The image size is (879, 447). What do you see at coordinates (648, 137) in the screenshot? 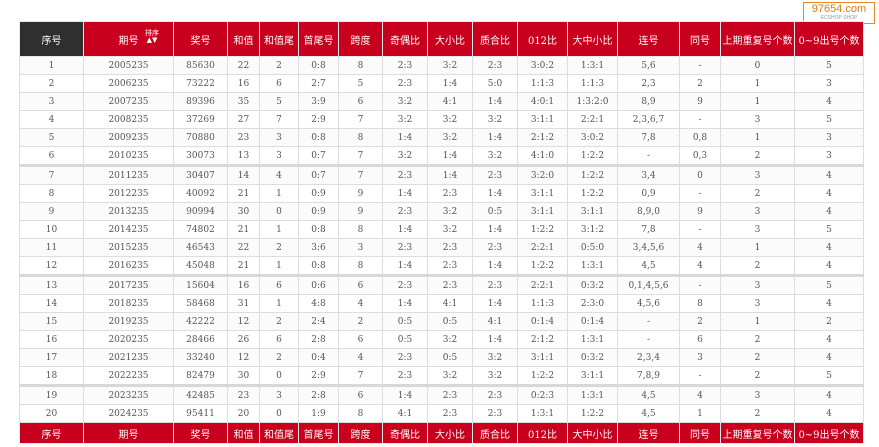
I see `table-cell: 7,8` at bounding box center [648, 137].